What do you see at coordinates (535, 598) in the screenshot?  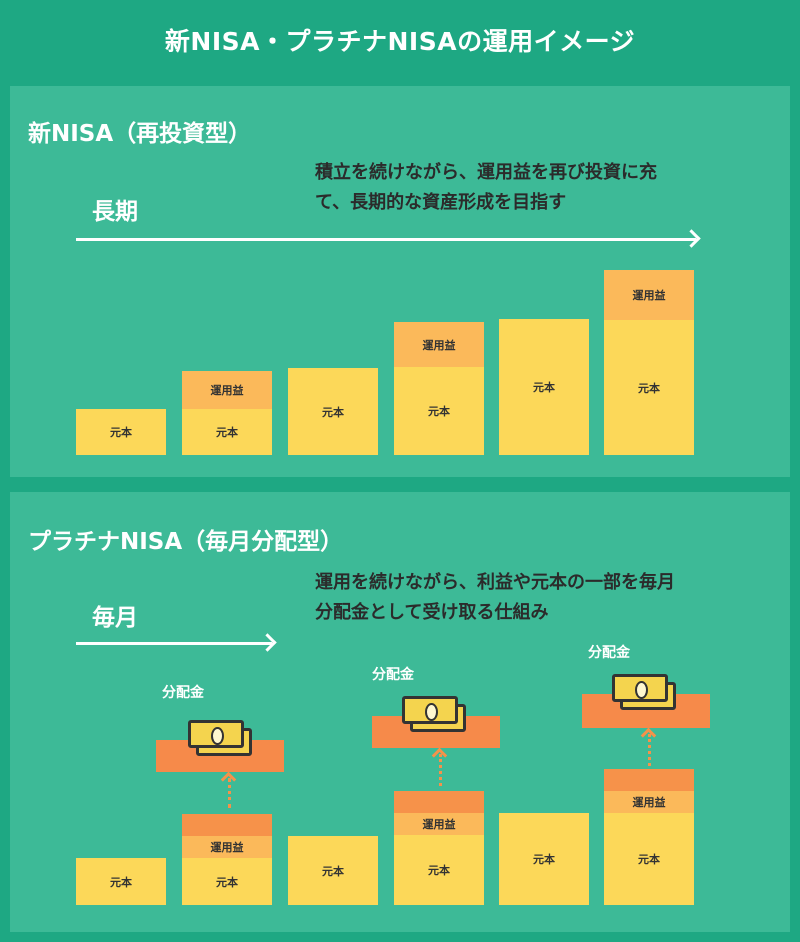 I see `platinum-nisa-description: 運用を続けながら、利益や元本の一部を毎月 分配金として受け取る仕組み` at bounding box center [535, 598].